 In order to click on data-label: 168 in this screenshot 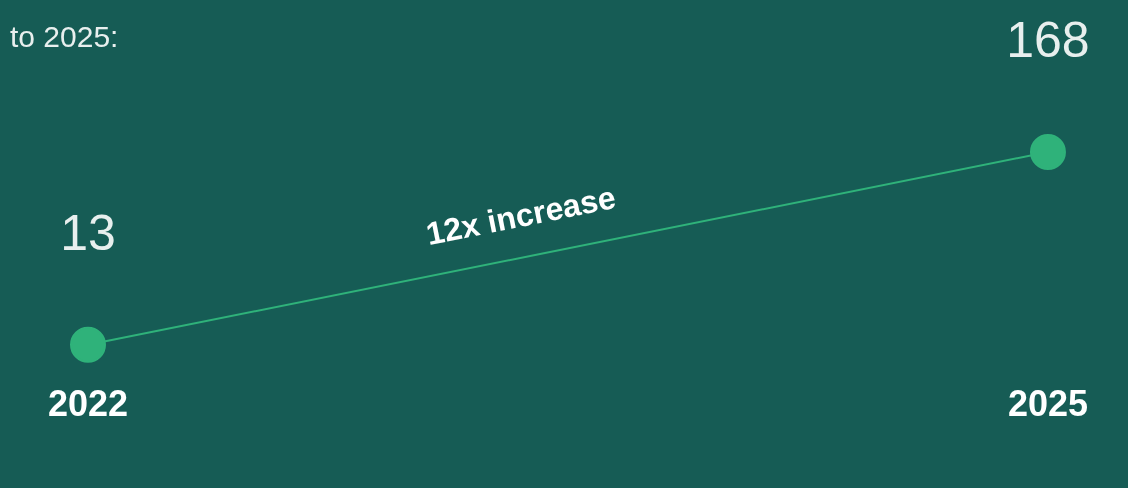, I will do `click(1048, 40)`.